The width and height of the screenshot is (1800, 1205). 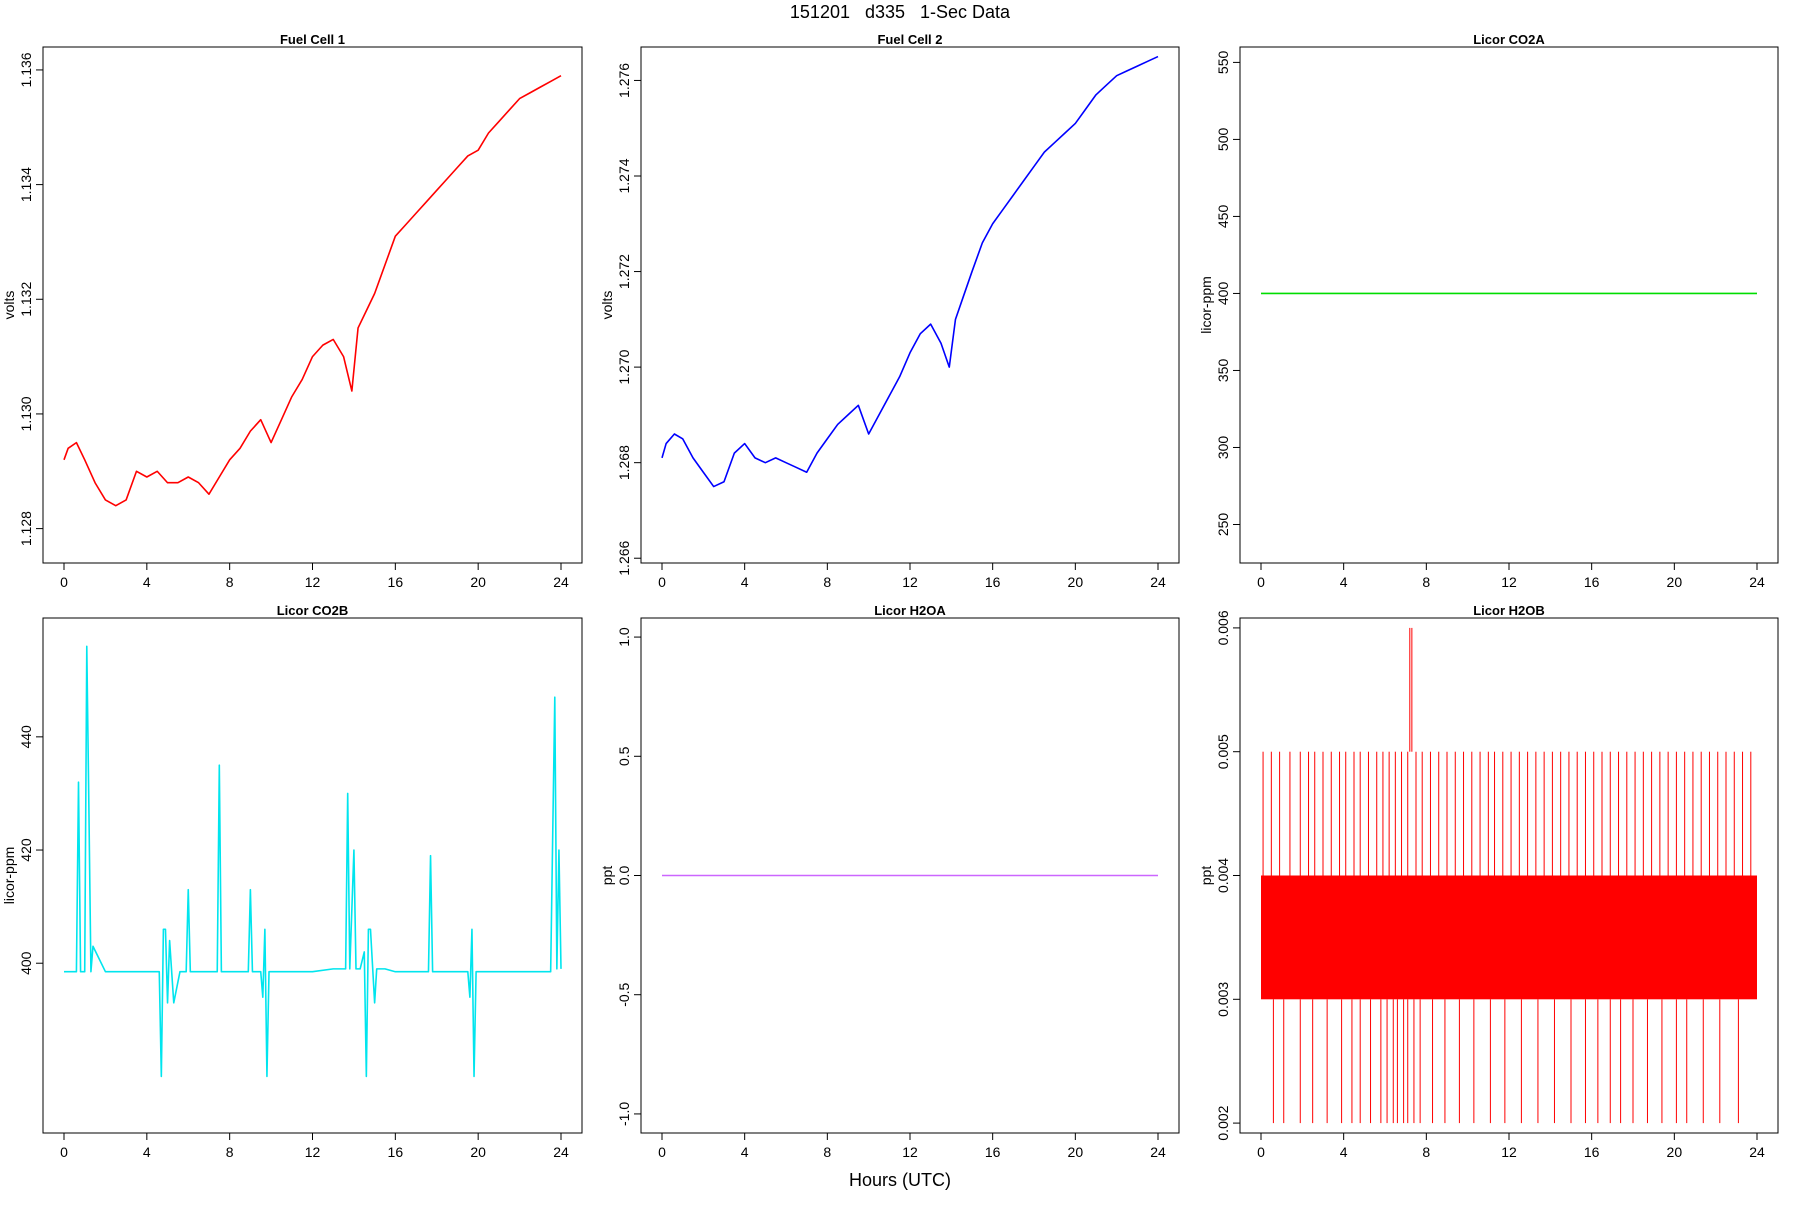 I want to click on panel-title: Licor H2OB, so click(x=1509, y=610).